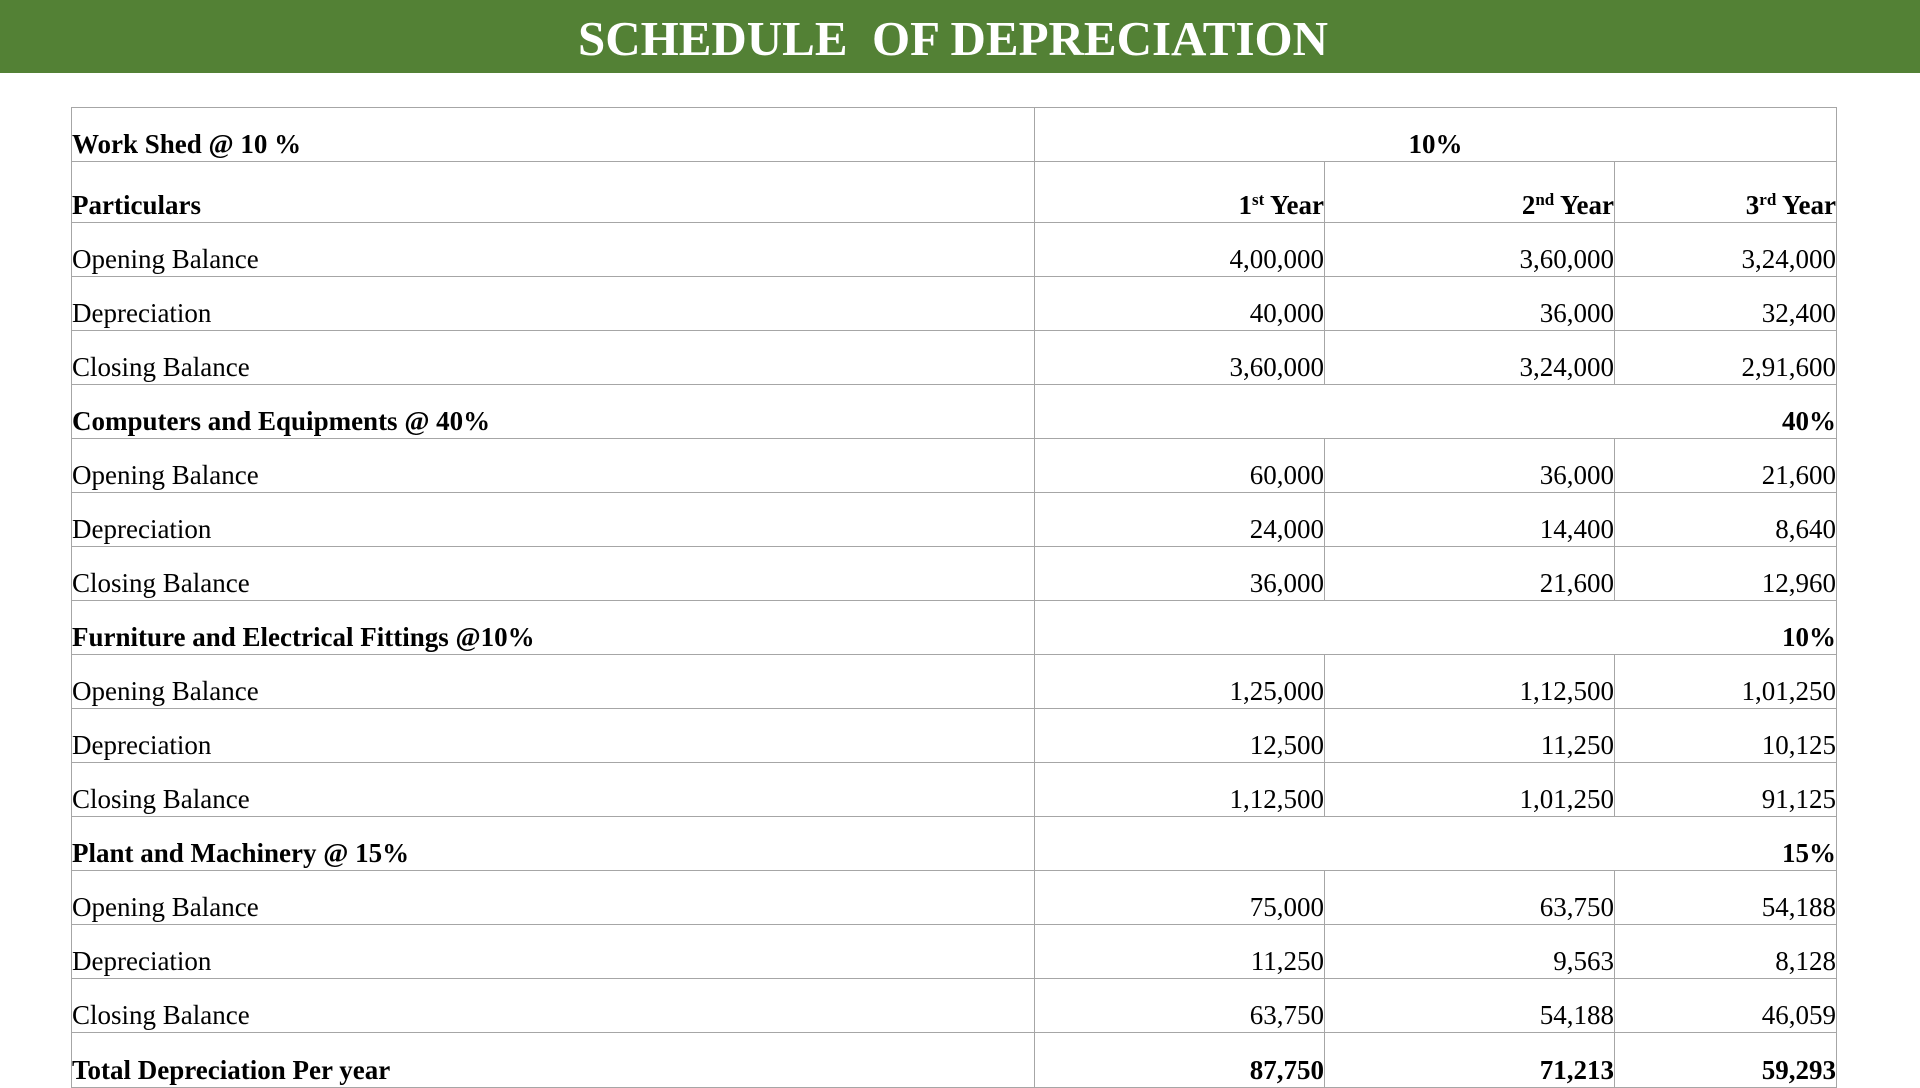 Image resolution: width=1920 pixels, height=1088 pixels. I want to click on particulars-header: Particulars, so click(553, 192).